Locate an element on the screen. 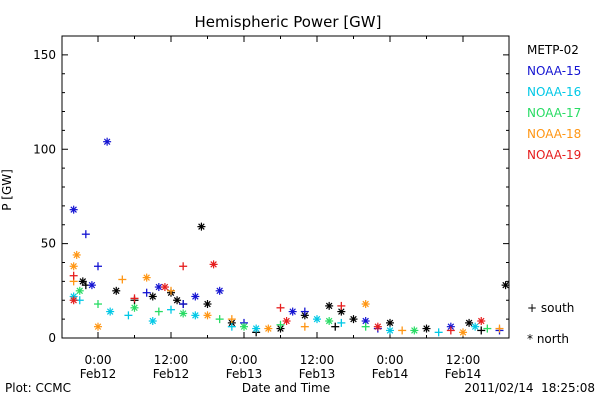  legend-item: NOAA-15 is located at coordinates (554, 71).